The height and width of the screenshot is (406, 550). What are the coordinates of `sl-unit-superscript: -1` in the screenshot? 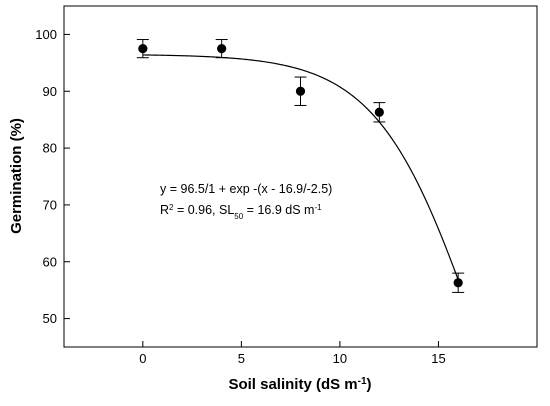 It's located at (318, 207).